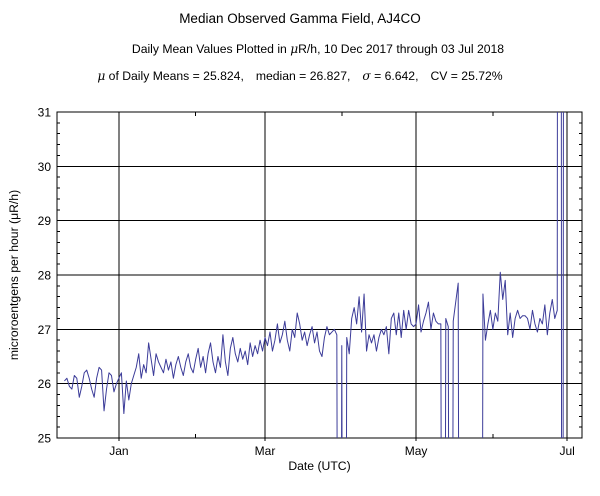 This screenshot has width=600, height=496. I want to click on y-tick-label: 28, so click(45, 276).